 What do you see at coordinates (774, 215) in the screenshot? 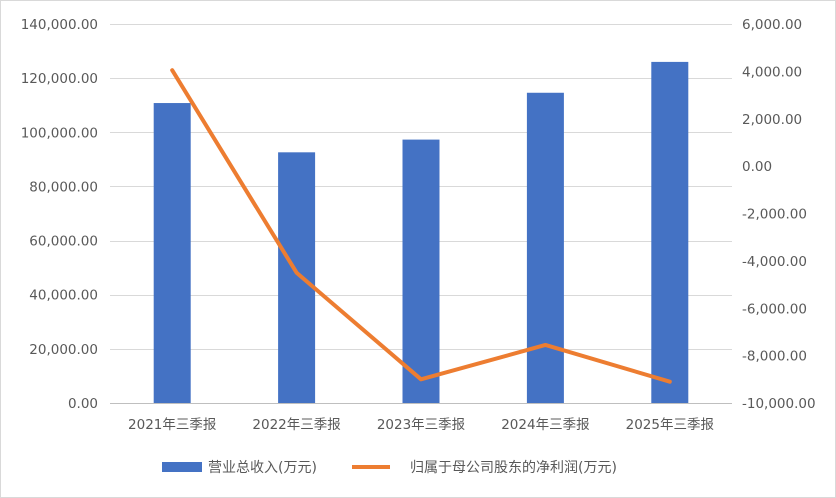
I see `right-axis-tick-label: -2,000.00` at bounding box center [774, 215].